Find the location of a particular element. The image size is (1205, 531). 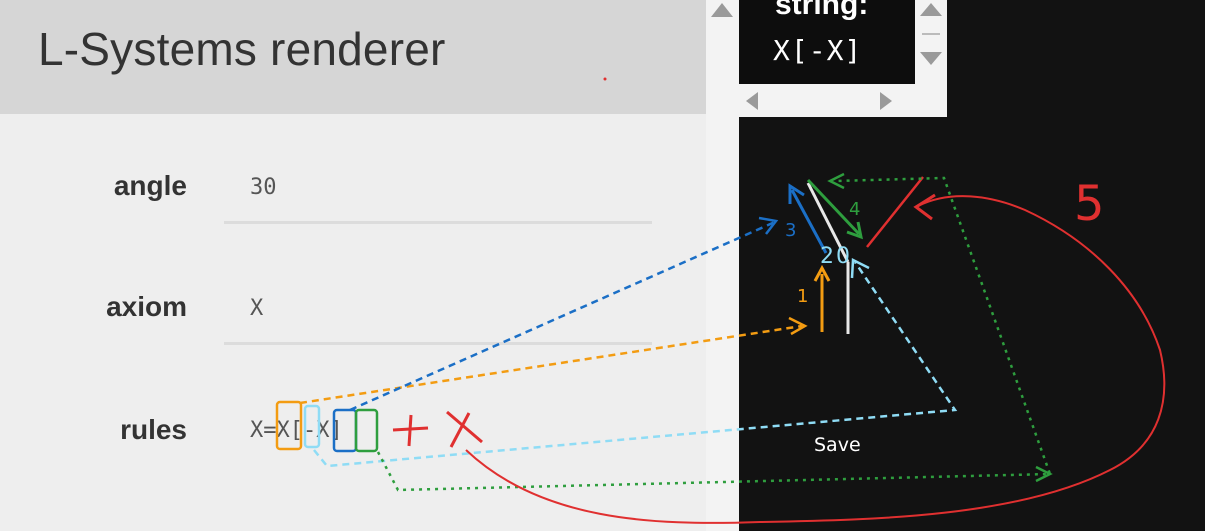

angle-input-underline is located at coordinates (438, 222).